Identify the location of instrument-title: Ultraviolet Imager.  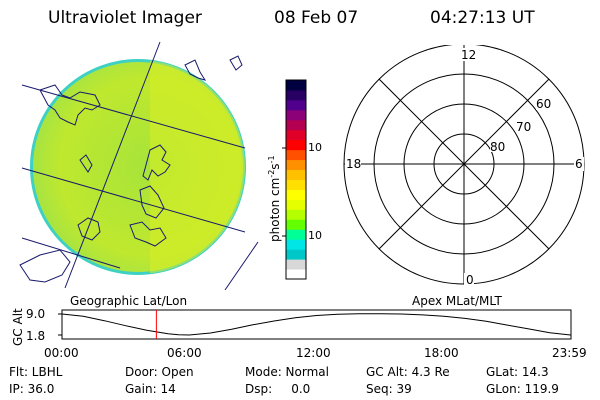
(125, 18).